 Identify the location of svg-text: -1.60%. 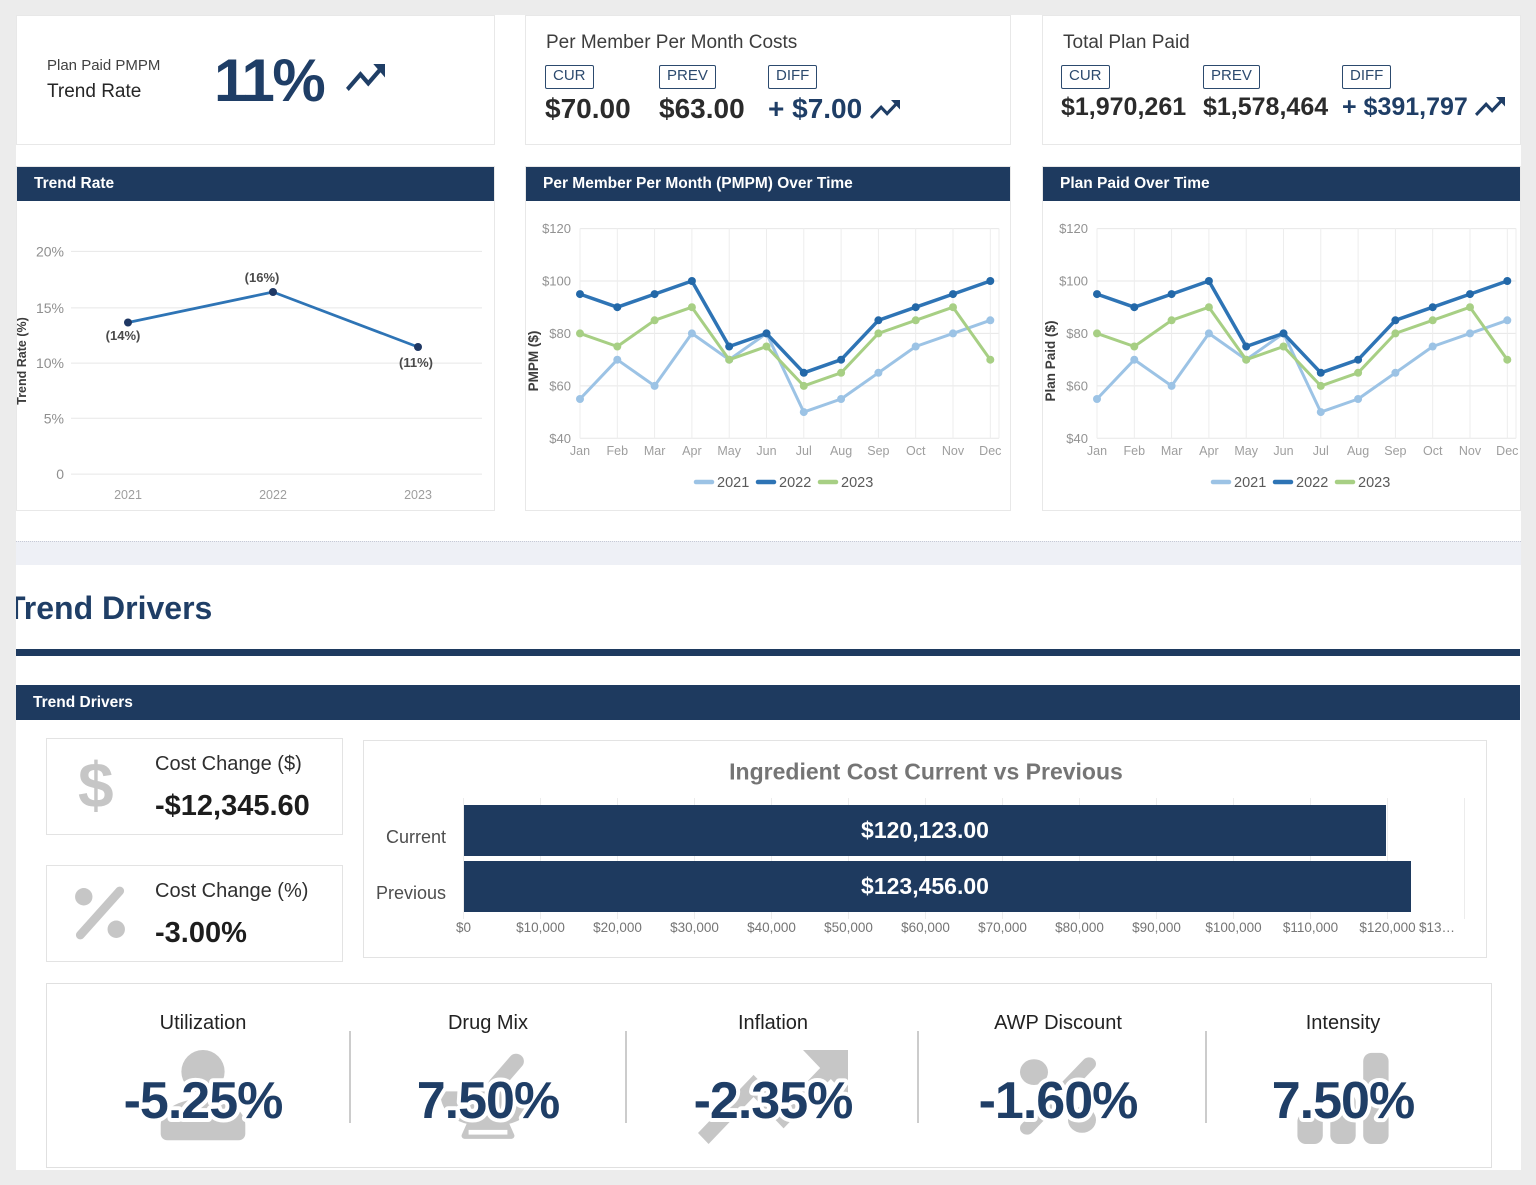
(1058, 1101).